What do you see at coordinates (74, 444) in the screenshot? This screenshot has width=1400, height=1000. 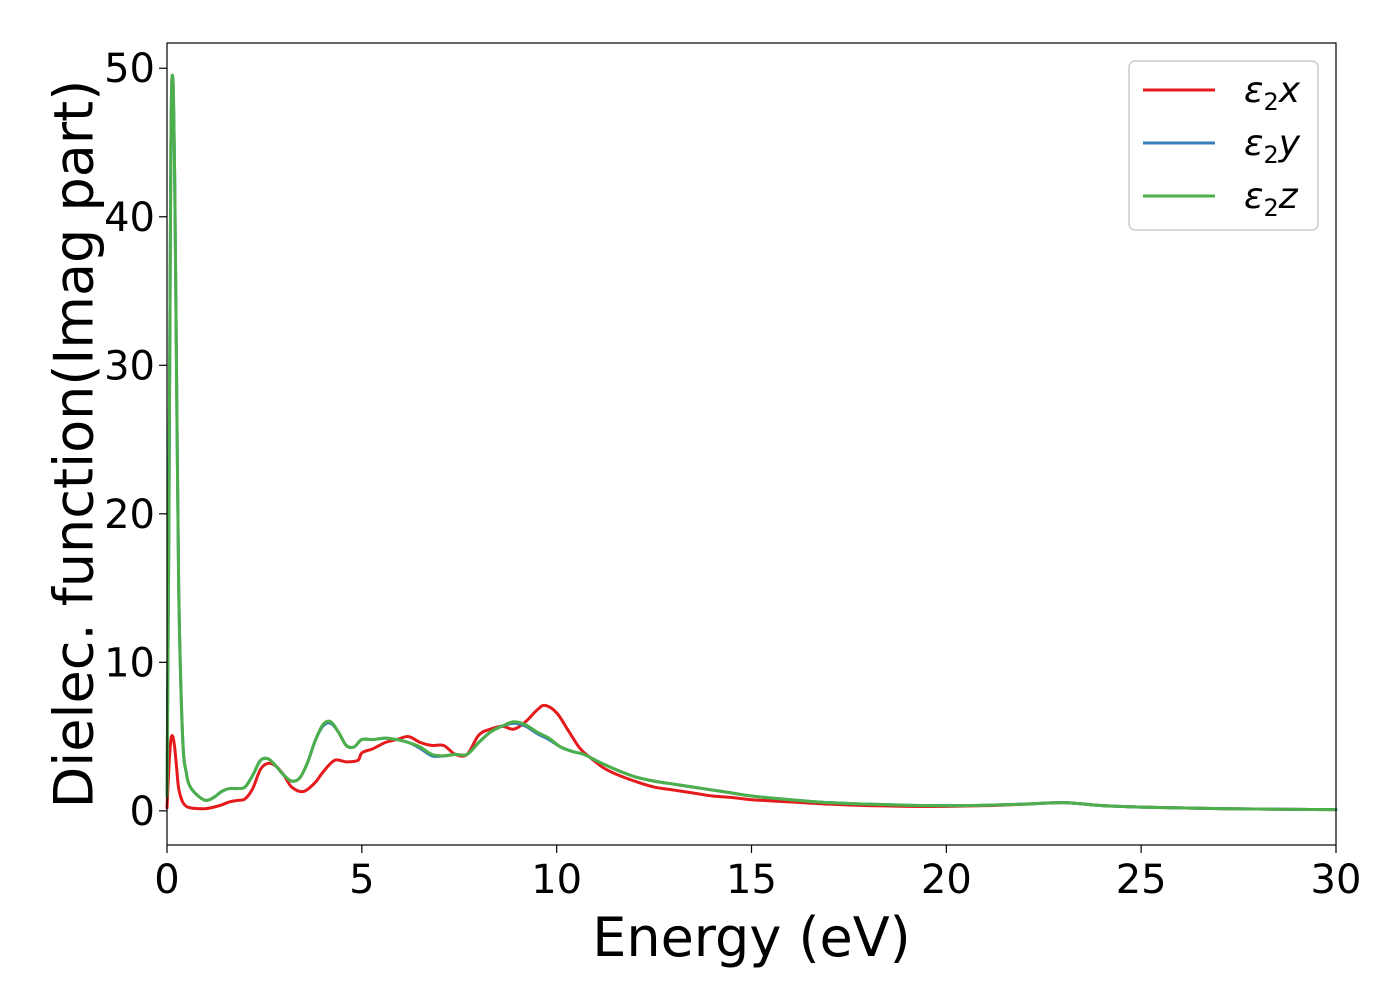 I see `y-axis-label: Dielec. function(Imag part)` at bounding box center [74, 444].